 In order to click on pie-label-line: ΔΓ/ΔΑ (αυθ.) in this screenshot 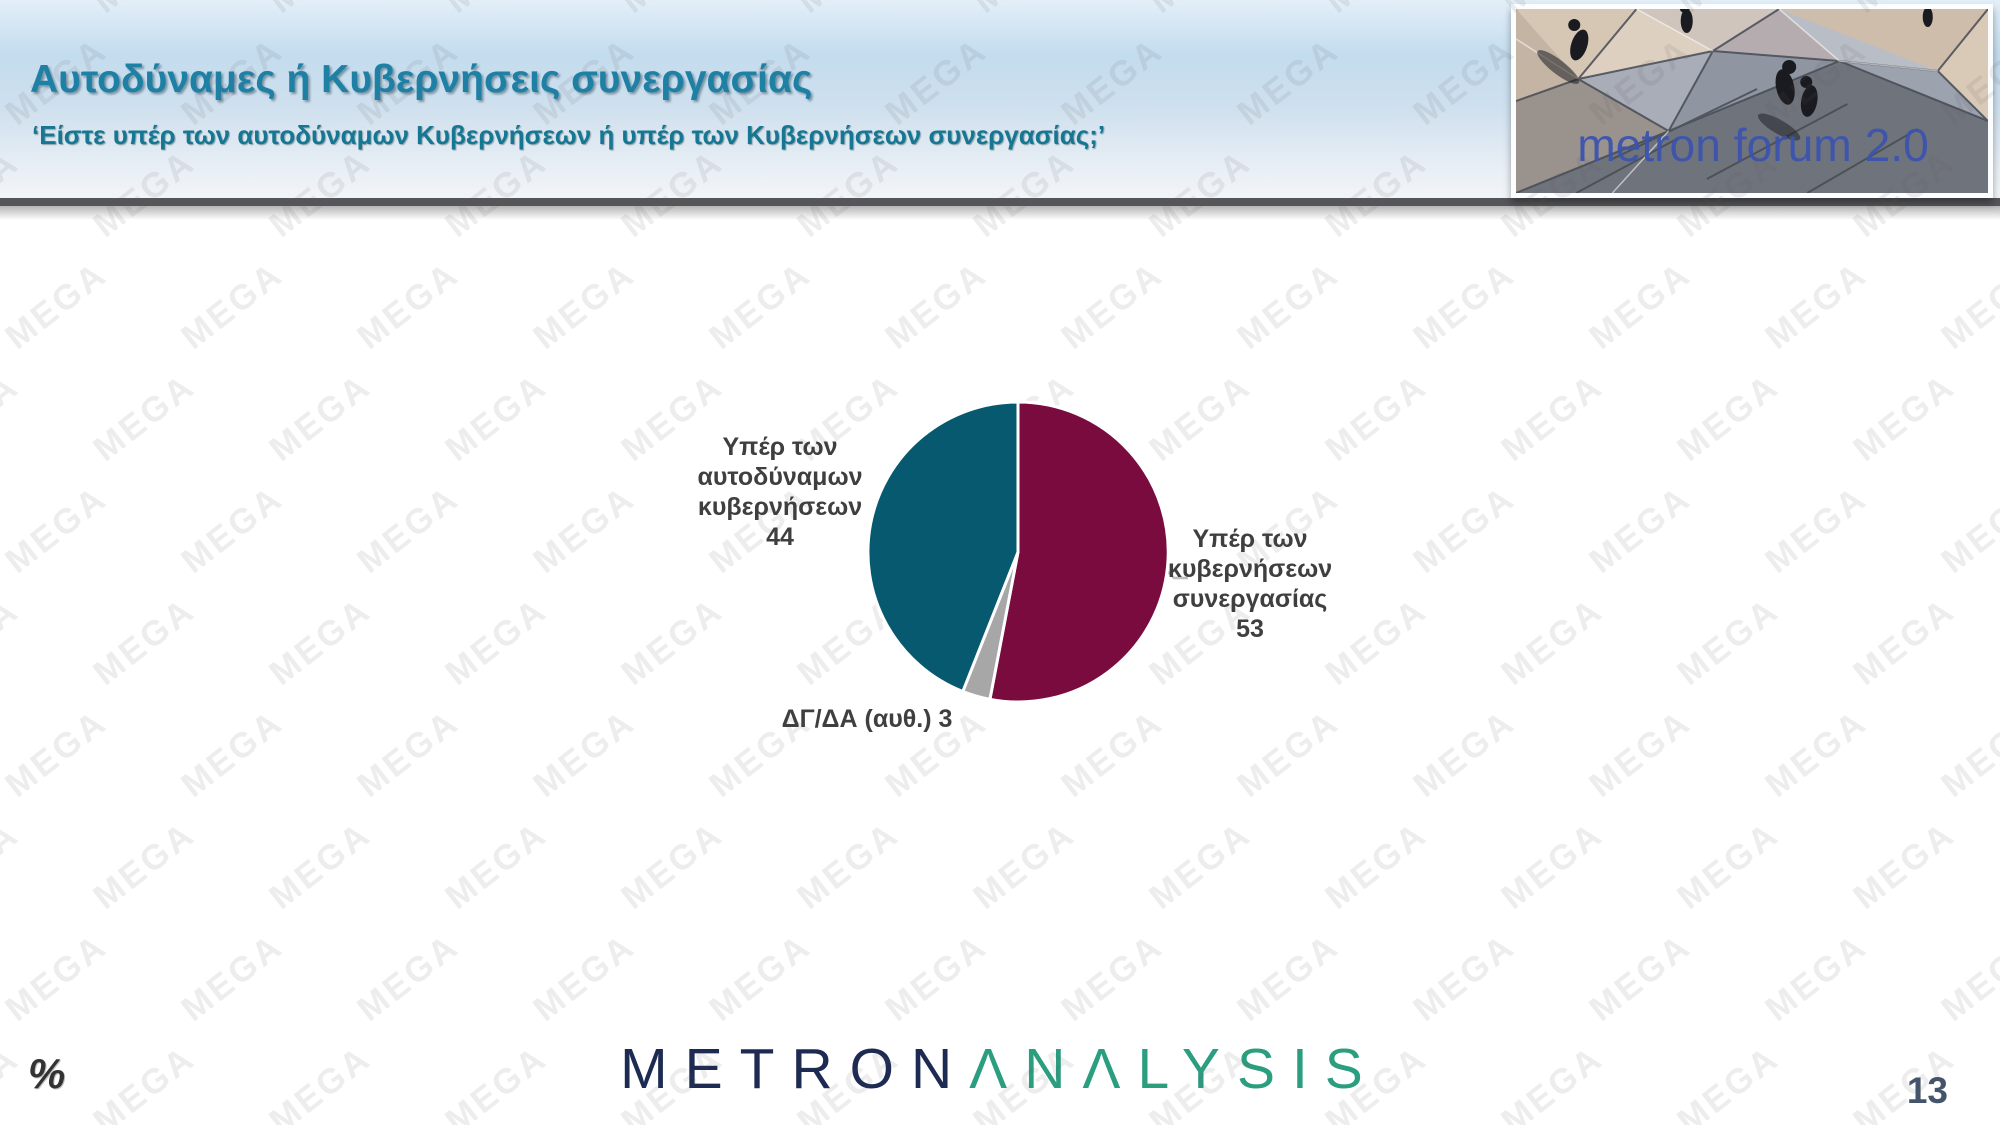, I will do `click(856, 719)`.